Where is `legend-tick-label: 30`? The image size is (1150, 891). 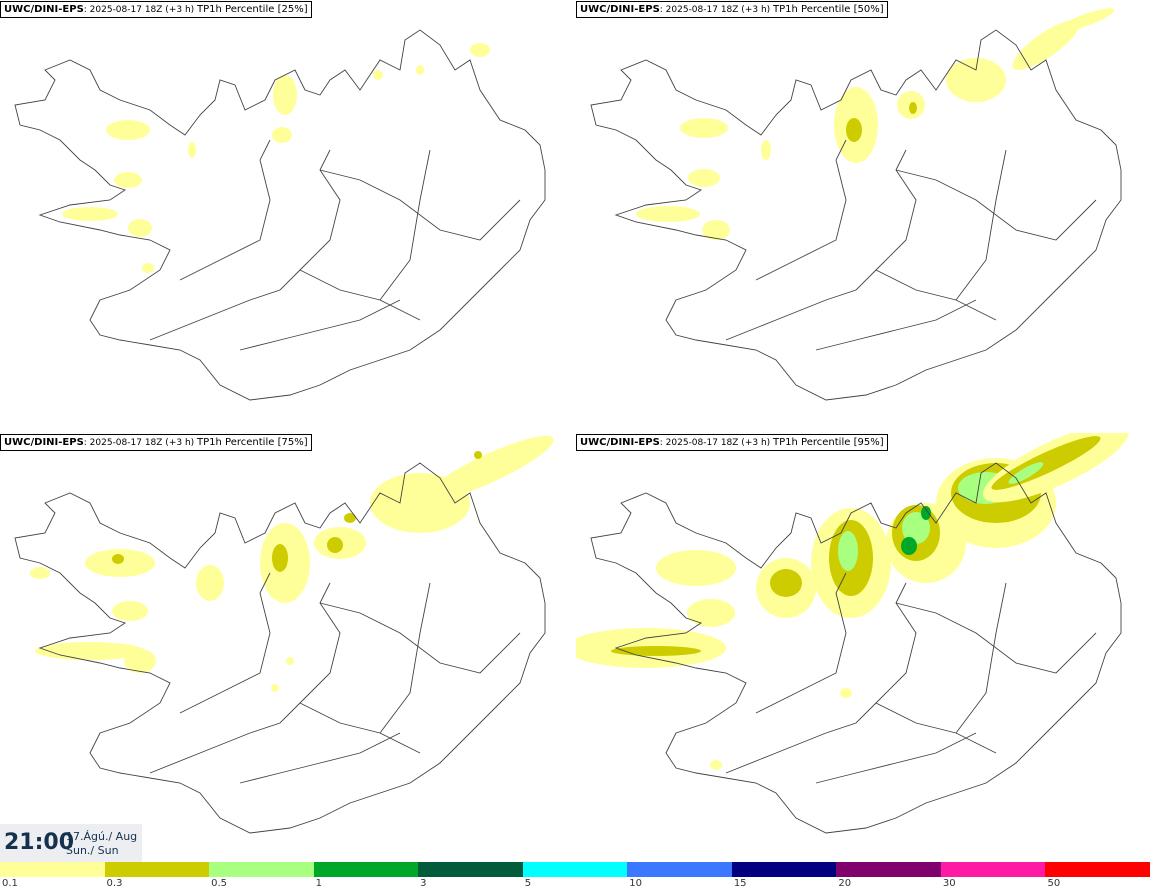 legend-tick-label: 30 is located at coordinates (949, 883).